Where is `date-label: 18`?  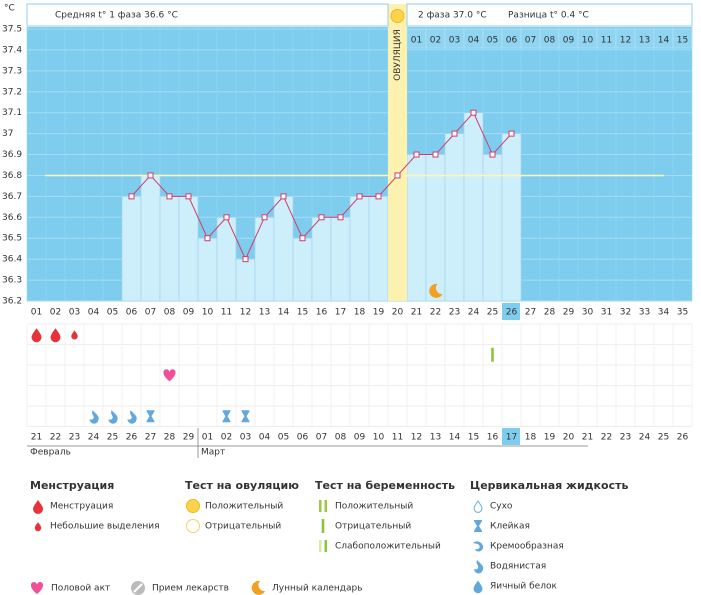
date-label: 18 is located at coordinates (531, 438).